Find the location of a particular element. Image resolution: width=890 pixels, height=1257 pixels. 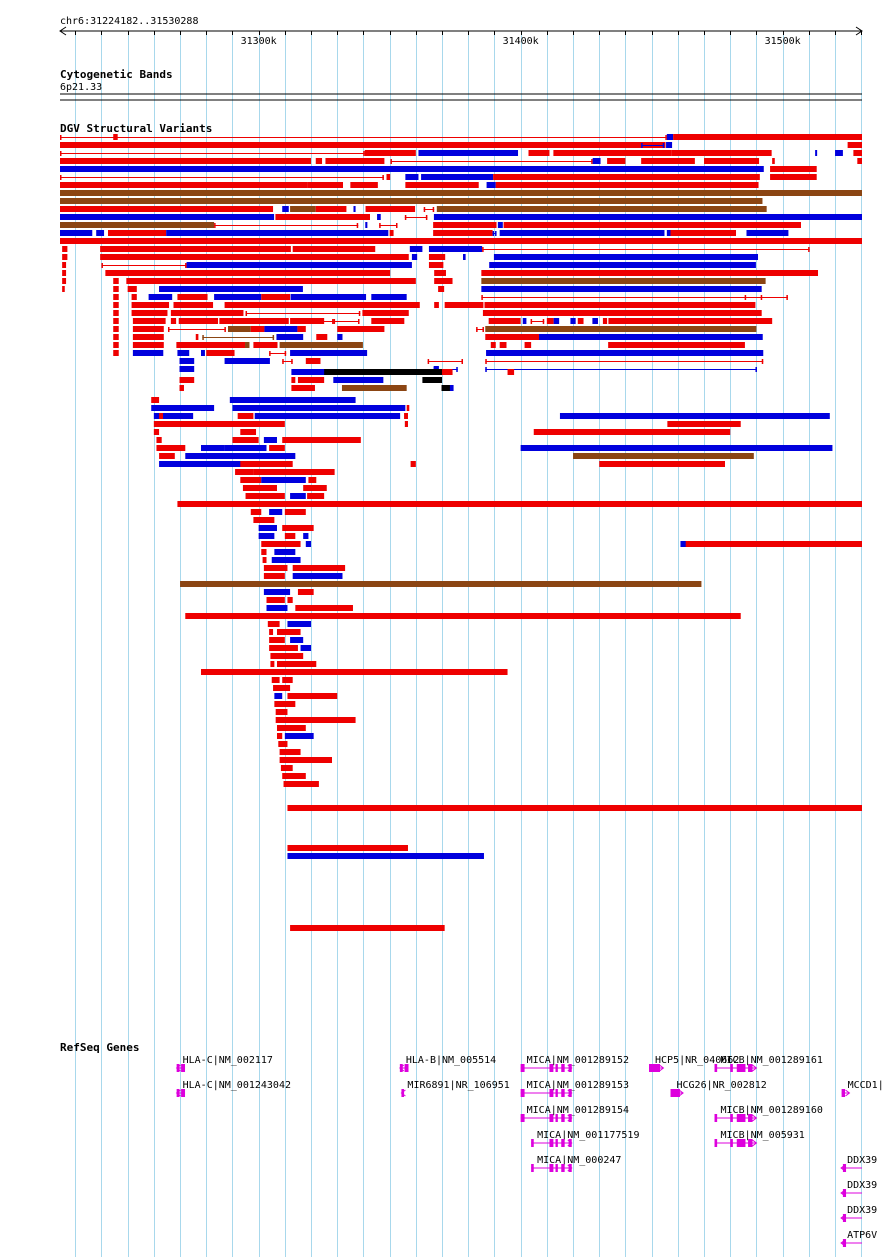

gene-label: HLA-B|NM_005514 is located at coordinates (451, 1060).